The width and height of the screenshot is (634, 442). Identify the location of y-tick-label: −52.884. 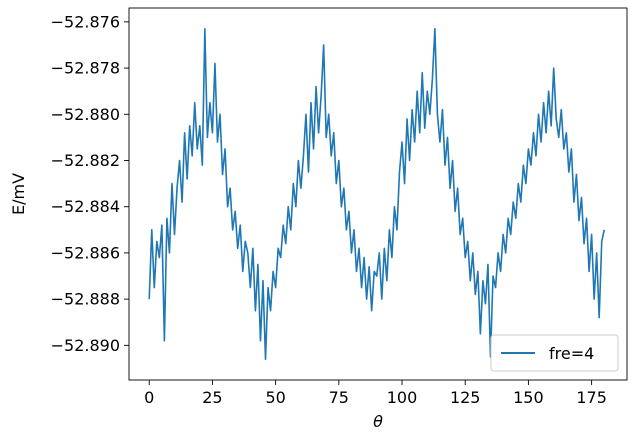
(85, 206).